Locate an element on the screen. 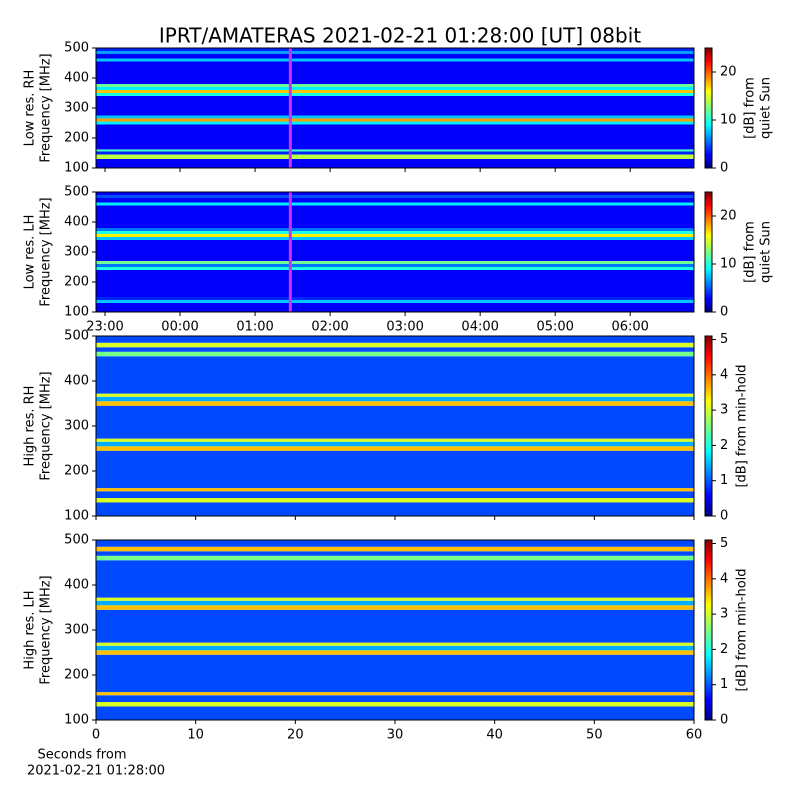 Image resolution: width=800 pixels, height=804 pixels. x-tick-label: 06:00 is located at coordinates (629, 327).